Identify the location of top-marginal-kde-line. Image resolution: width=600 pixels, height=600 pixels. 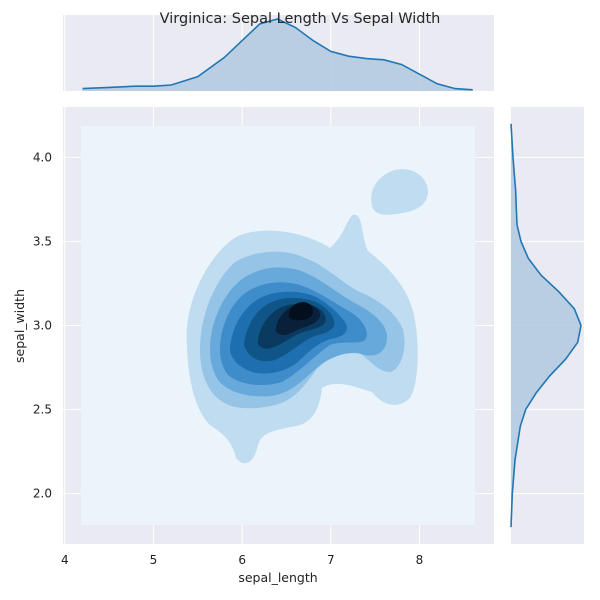
(277, 54).